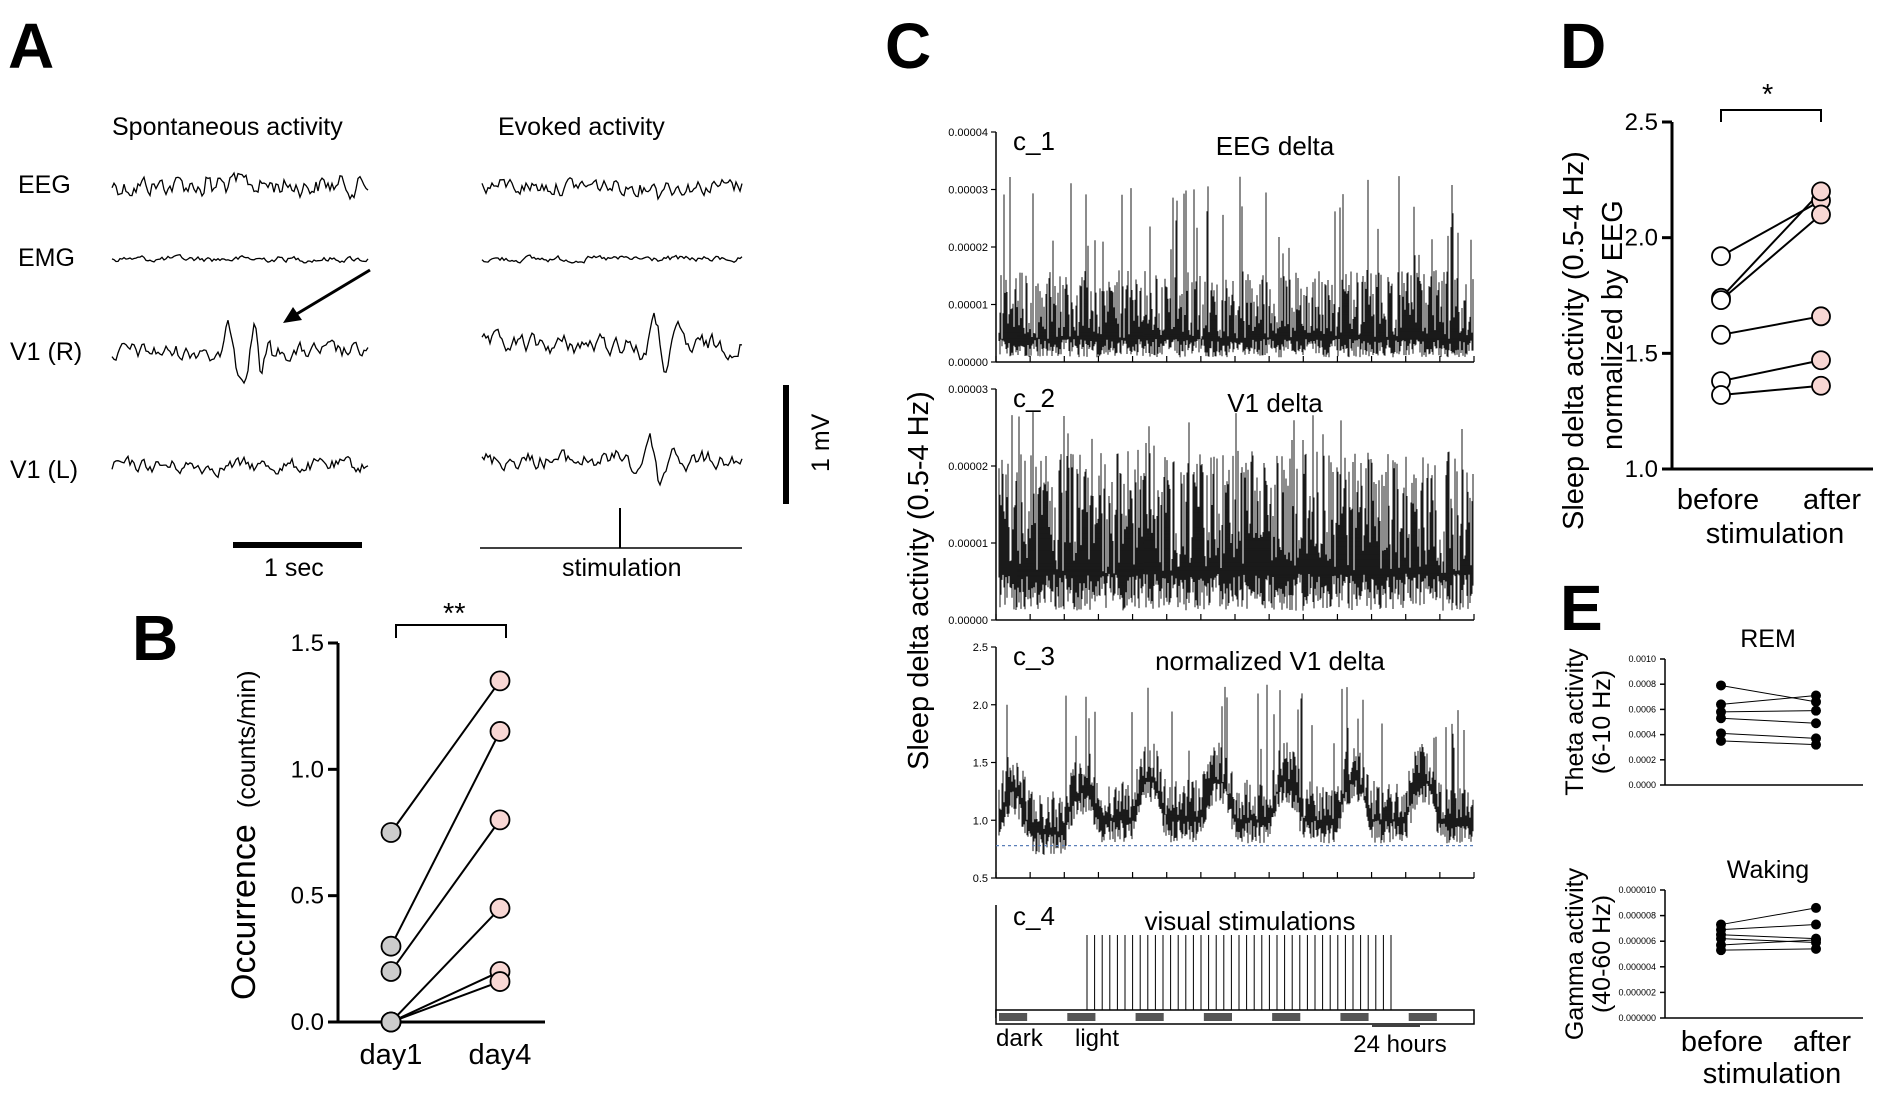  I want to click on e-ylabel-line2: (6-10 Hz), so click(1602, 722).